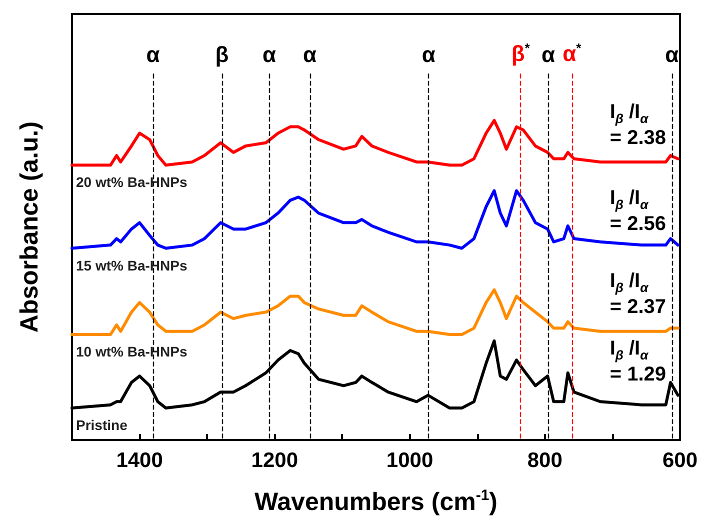  What do you see at coordinates (544, 460) in the screenshot?
I see `x-tick-label: 800` at bounding box center [544, 460].